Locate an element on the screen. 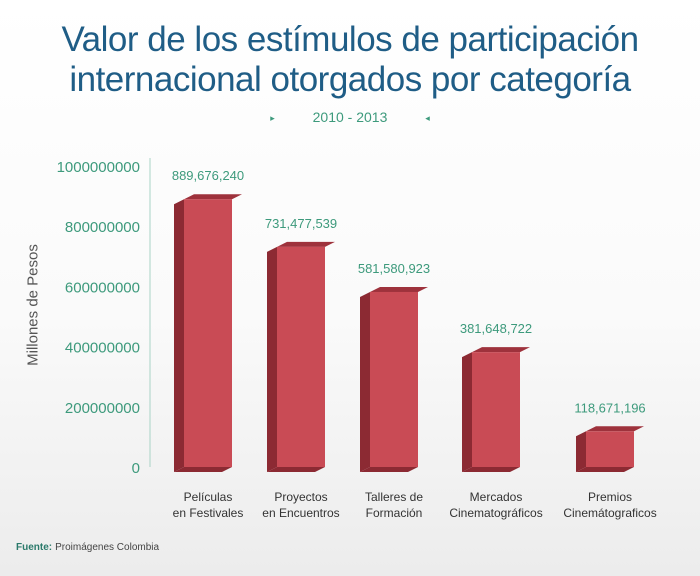 Image resolution: width=700 pixels, height=576 pixels. chart-period: 2010 - 2013 is located at coordinates (350, 117).